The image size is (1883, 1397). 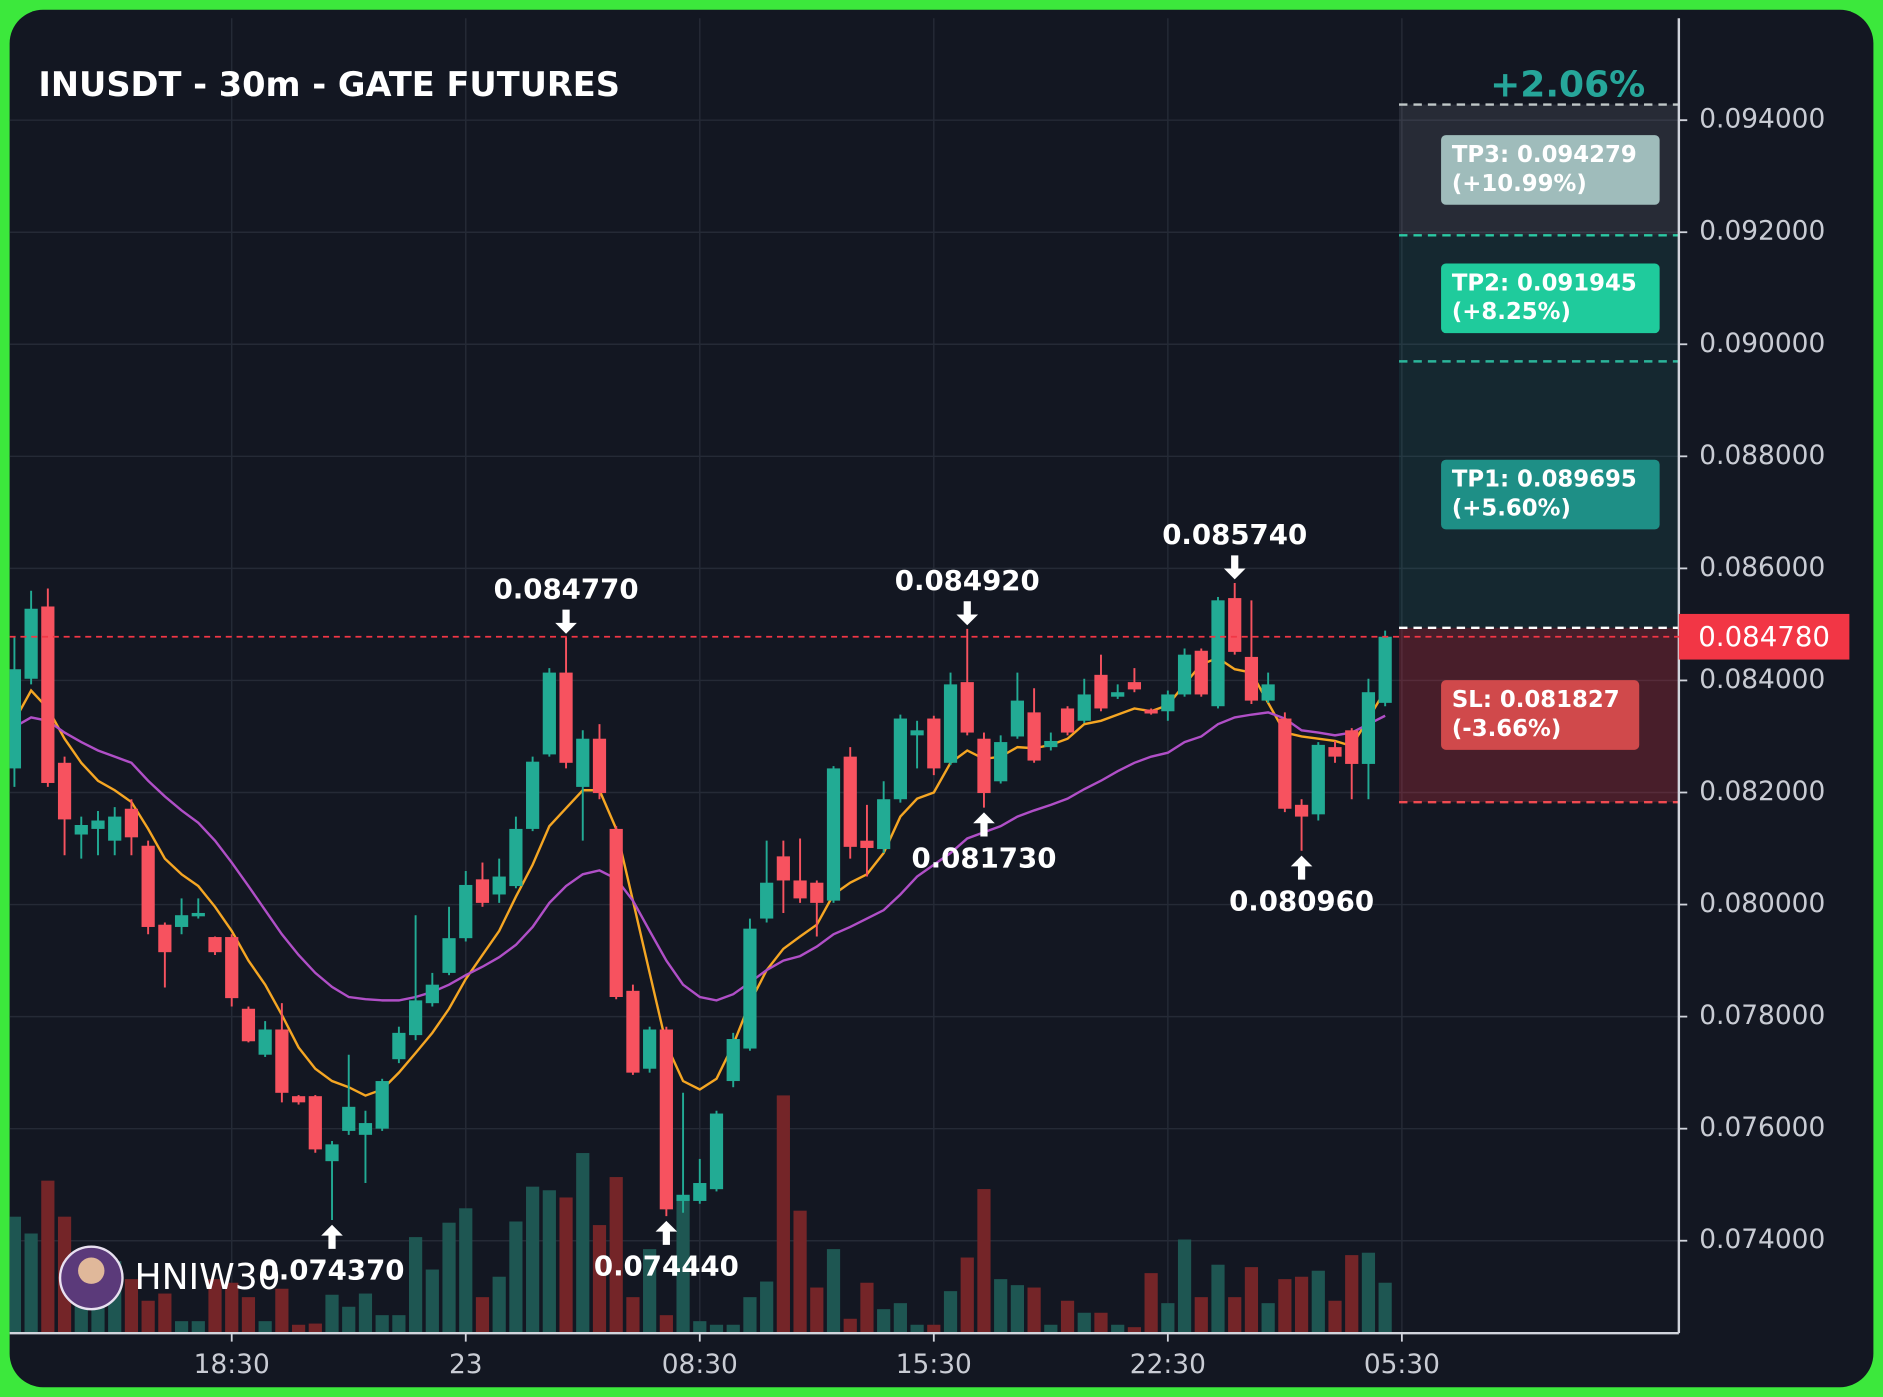 I want to click on position-change: +2.06%, so click(x=1567, y=85).